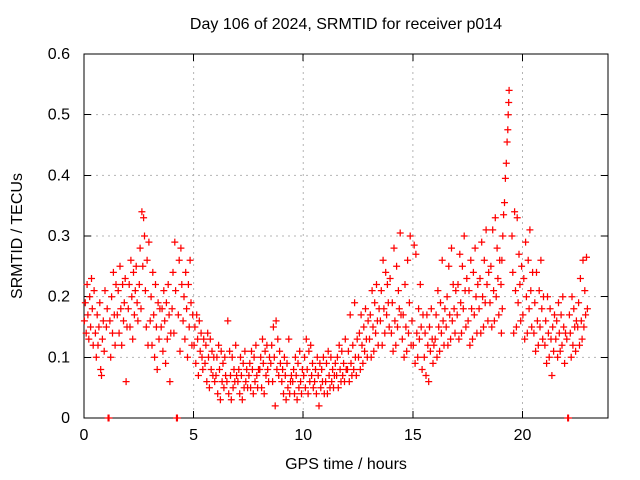 The width and height of the screenshot is (640, 480). Describe the element at coordinates (59, 115) in the screenshot. I see `y-tick-label: 0.5` at that location.